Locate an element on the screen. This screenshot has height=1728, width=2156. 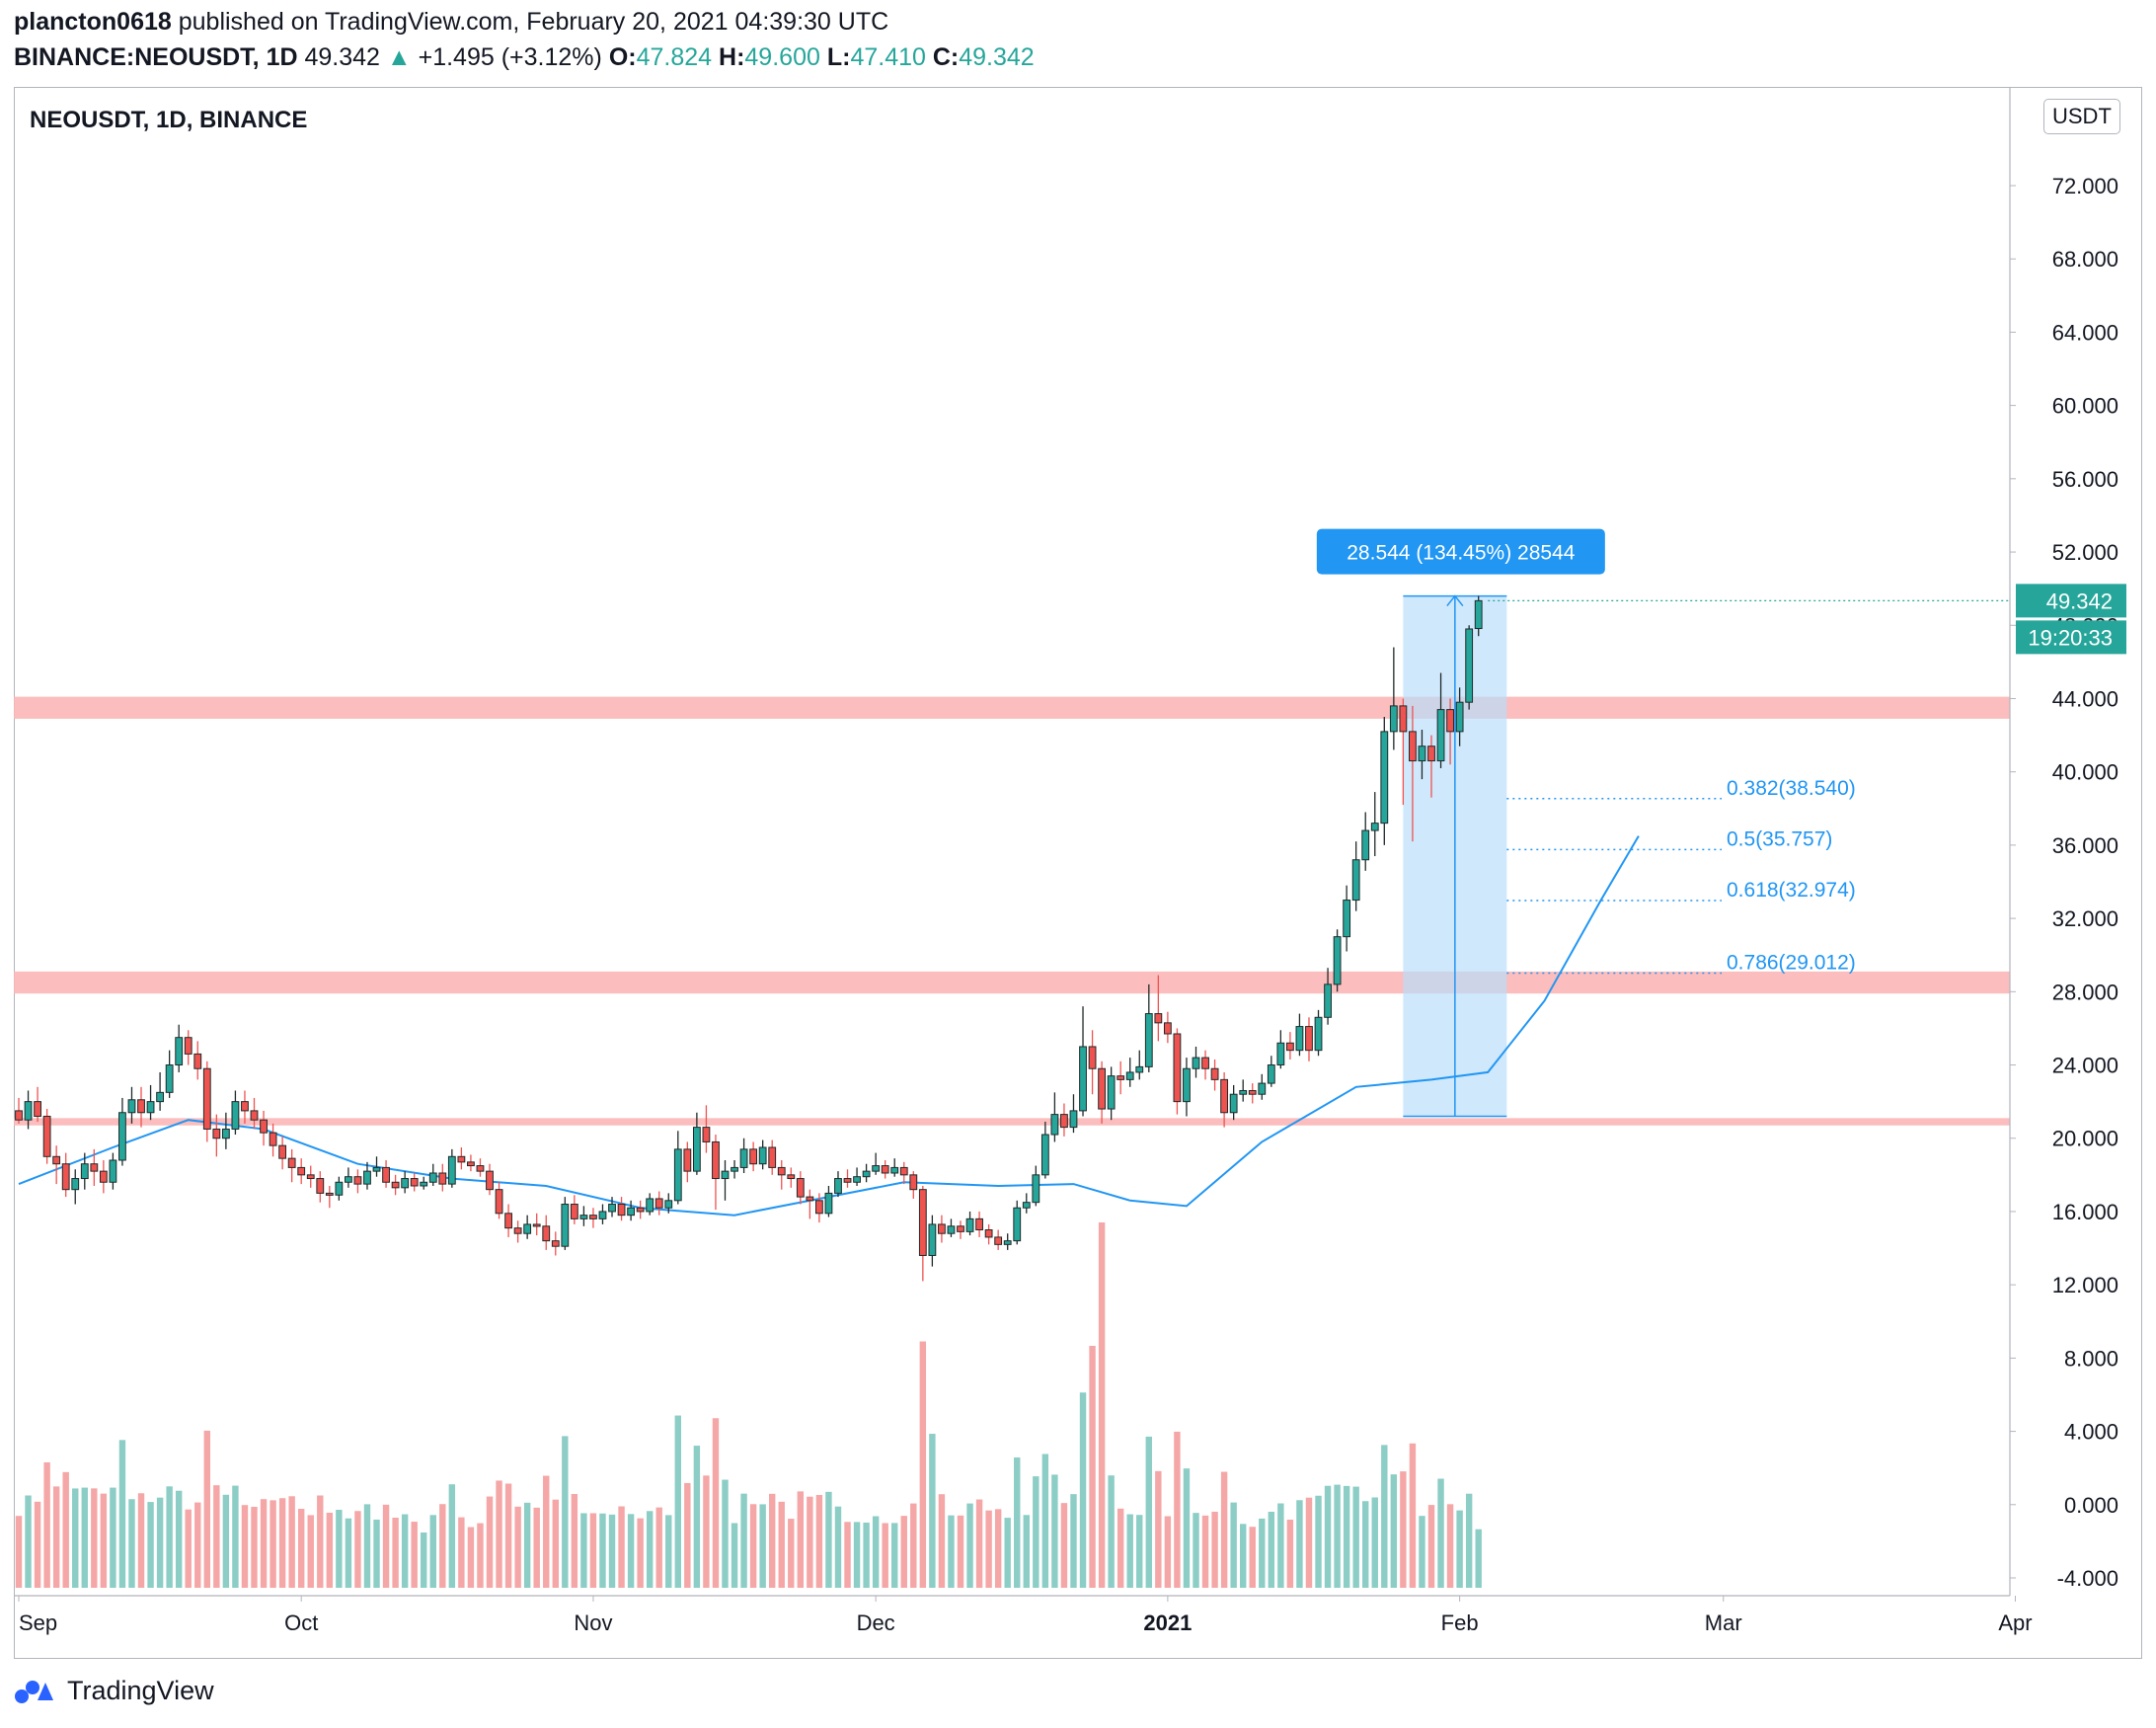
price-tick-label: 12.000 is located at coordinates (2085, 1285).